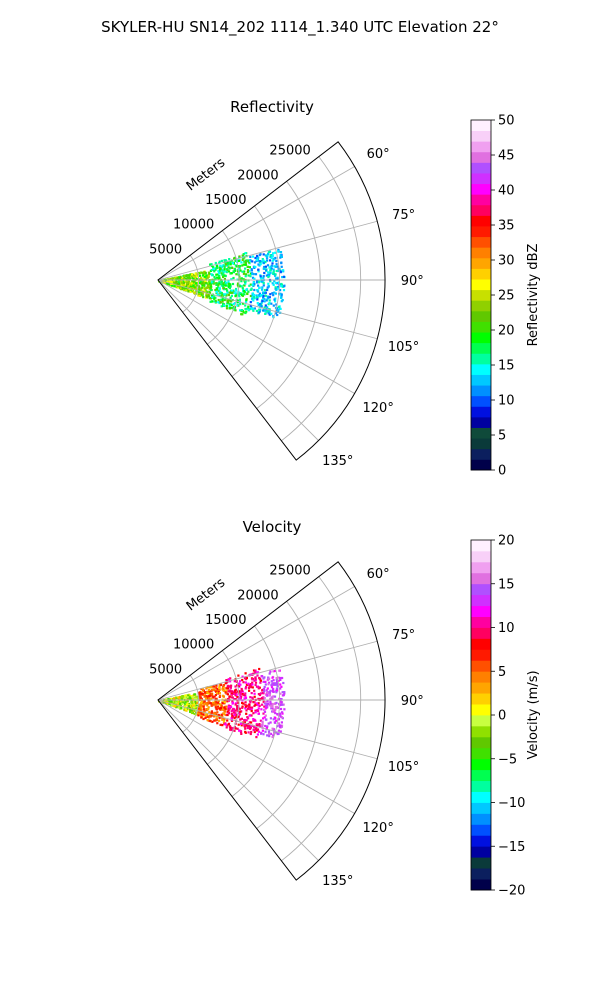 Image resolution: width=600 pixels, height=1000 pixels. I want to click on theta-tick-label: 75°, so click(403, 215).